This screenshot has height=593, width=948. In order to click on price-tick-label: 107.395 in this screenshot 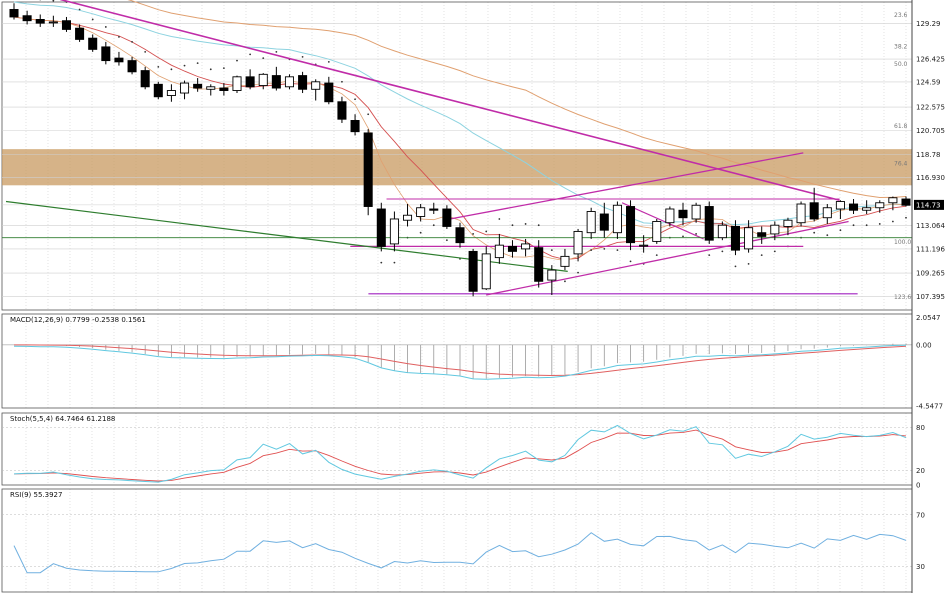, I will do `click(930, 297)`.